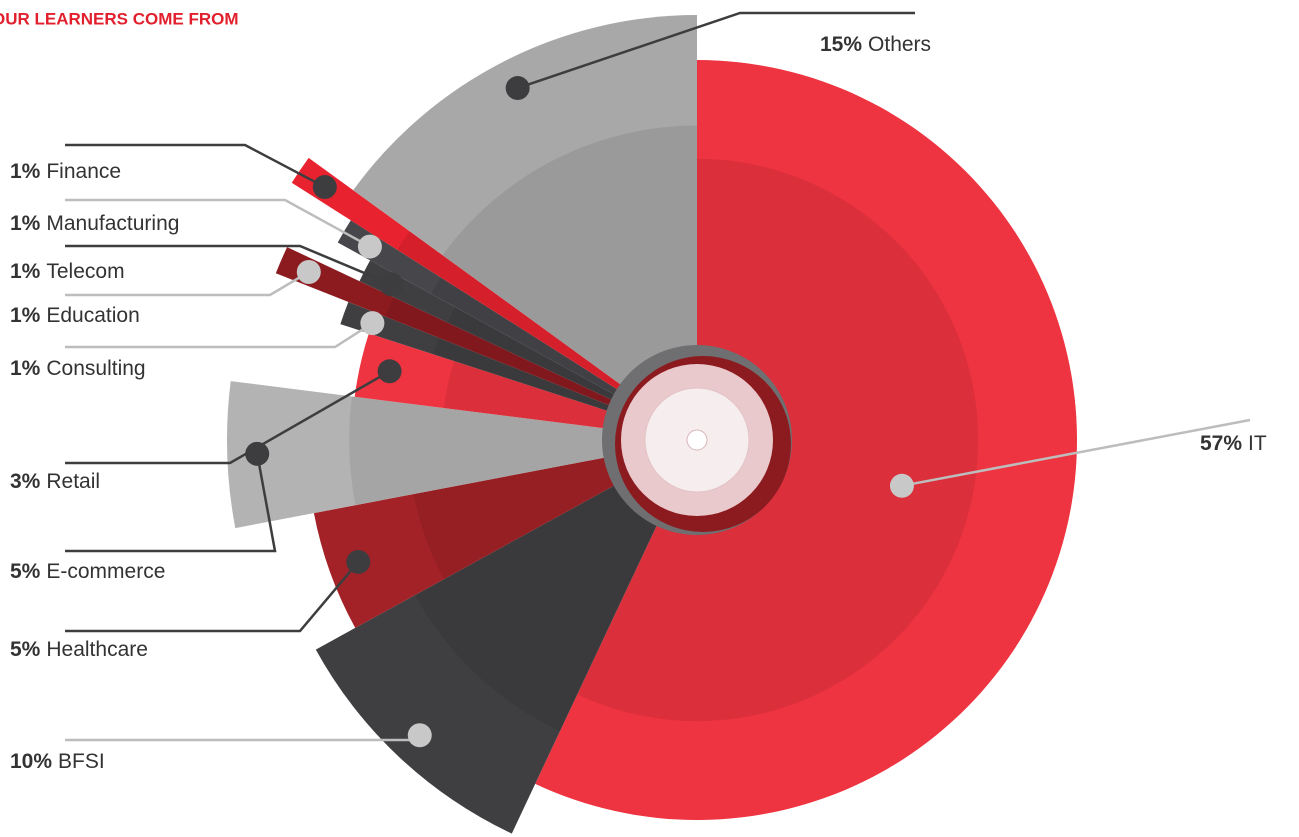 The image size is (1299, 837). What do you see at coordinates (841, 44) in the screenshot?
I see `value-label: 15%` at bounding box center [841, 44].